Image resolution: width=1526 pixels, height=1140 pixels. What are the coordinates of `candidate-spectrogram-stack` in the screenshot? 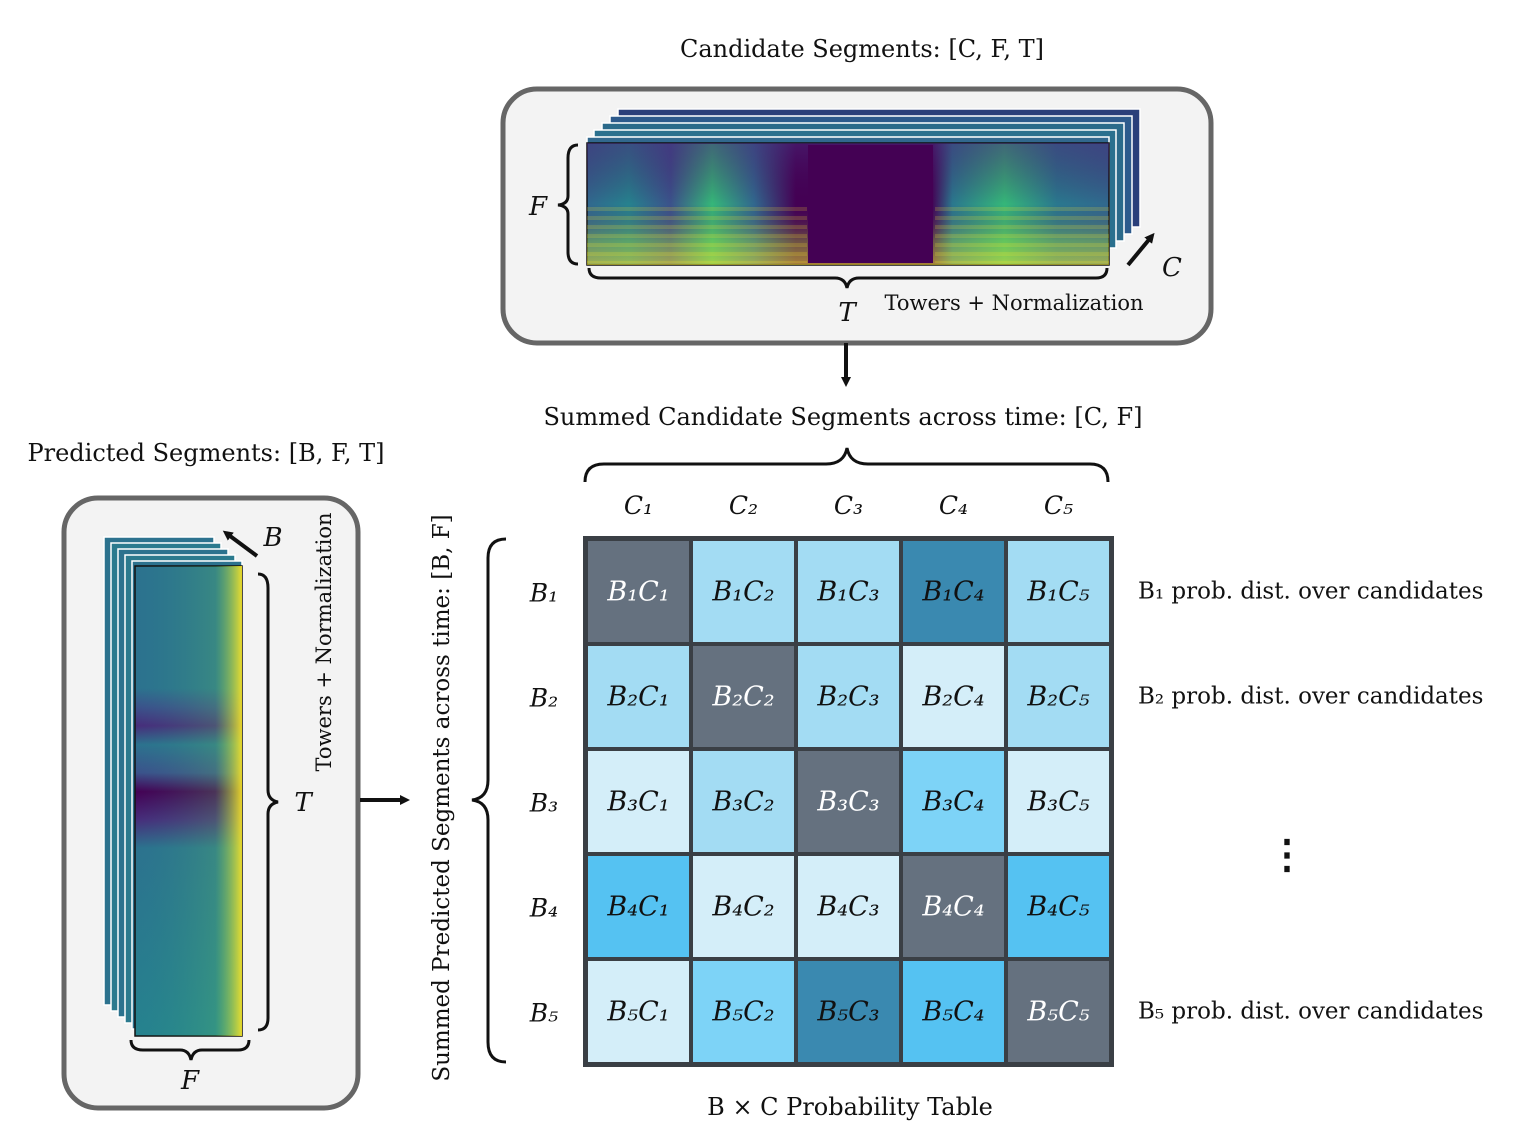 It's located at (863, 187).